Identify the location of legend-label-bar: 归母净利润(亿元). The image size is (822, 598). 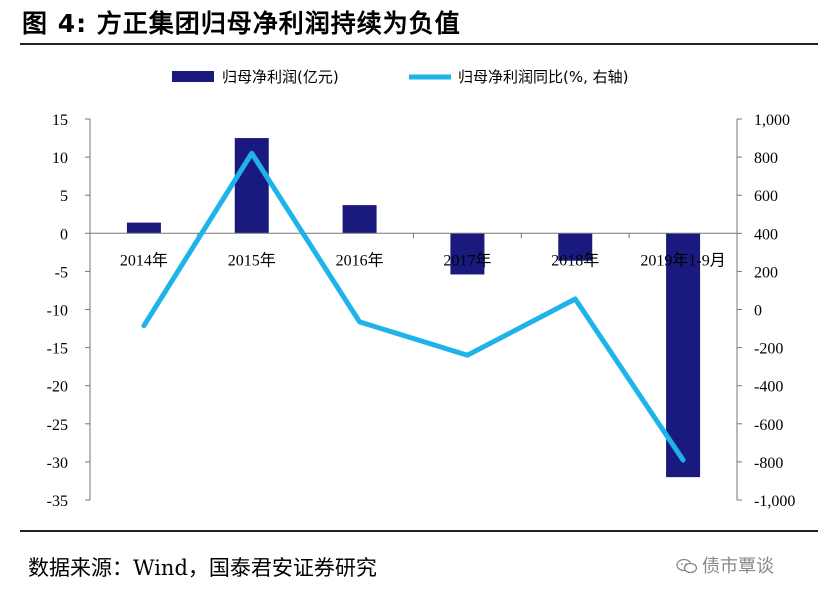
(280, 77).